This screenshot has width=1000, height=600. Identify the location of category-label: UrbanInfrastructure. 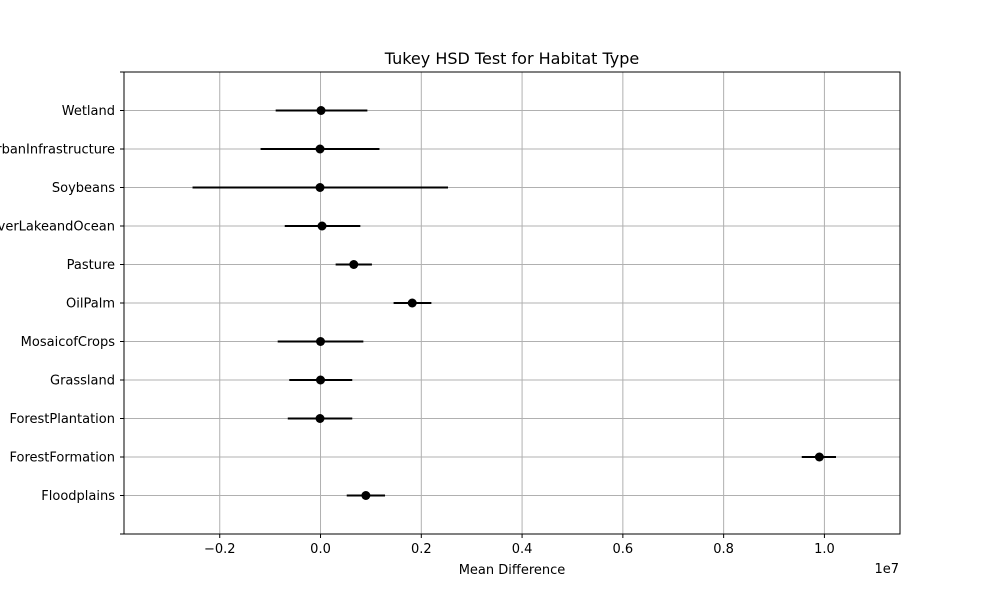
(57, 150).